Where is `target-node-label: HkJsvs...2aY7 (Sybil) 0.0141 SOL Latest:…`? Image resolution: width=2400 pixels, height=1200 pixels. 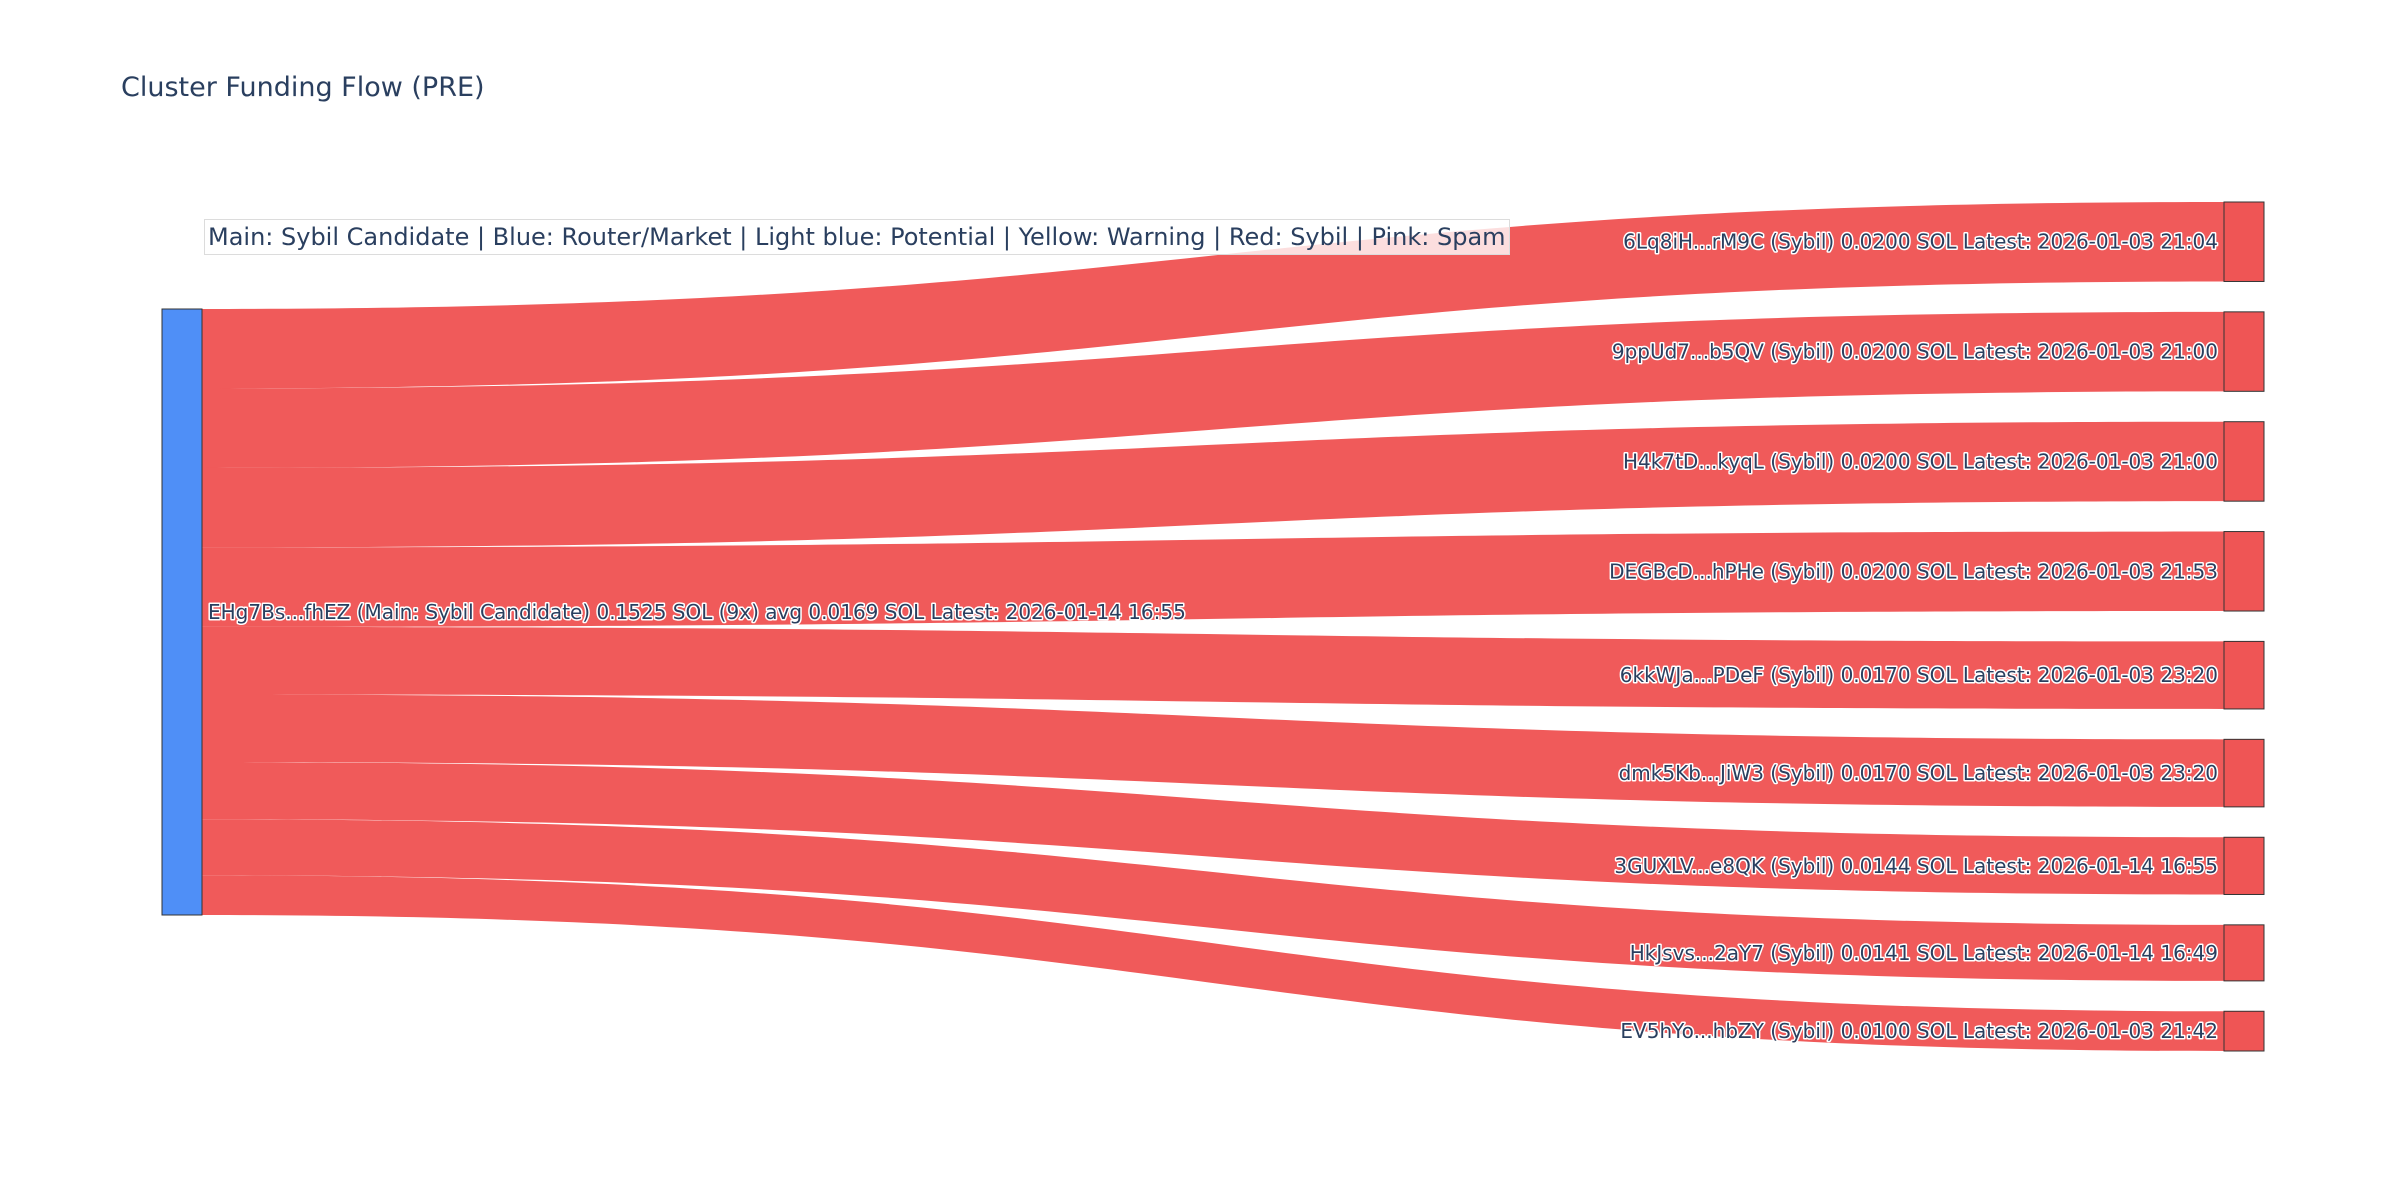
target-node-label: HkJsvs...2aY7 (Sybil) 0.0141 SOL Latest:… is located at coordinates (1924, 953).